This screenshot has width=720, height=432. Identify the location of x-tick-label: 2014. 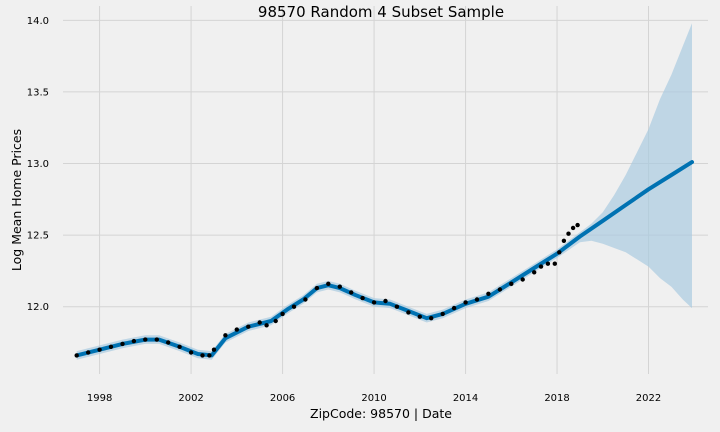
(465, 398).